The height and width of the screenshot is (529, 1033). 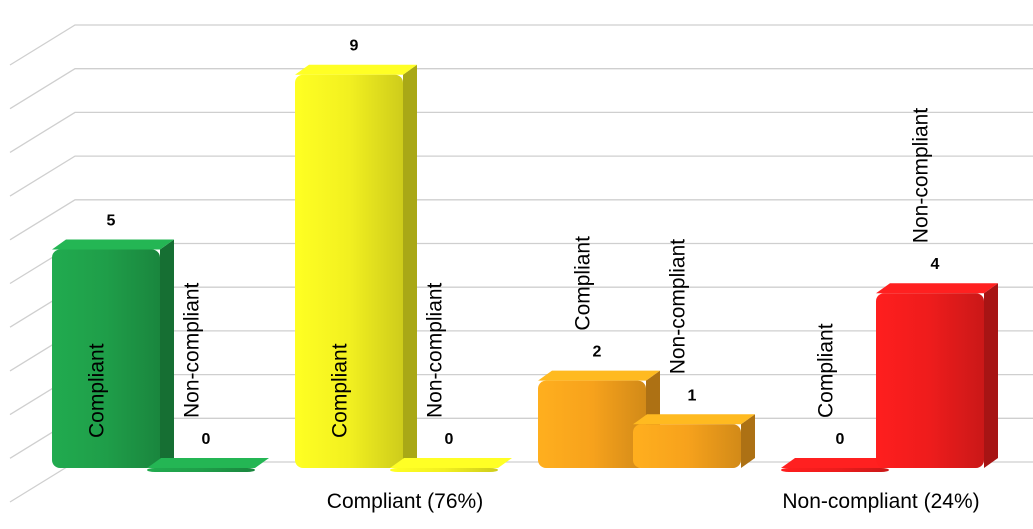 I want to click on group-label: Compliant (76%), so click(x=405, y=501).